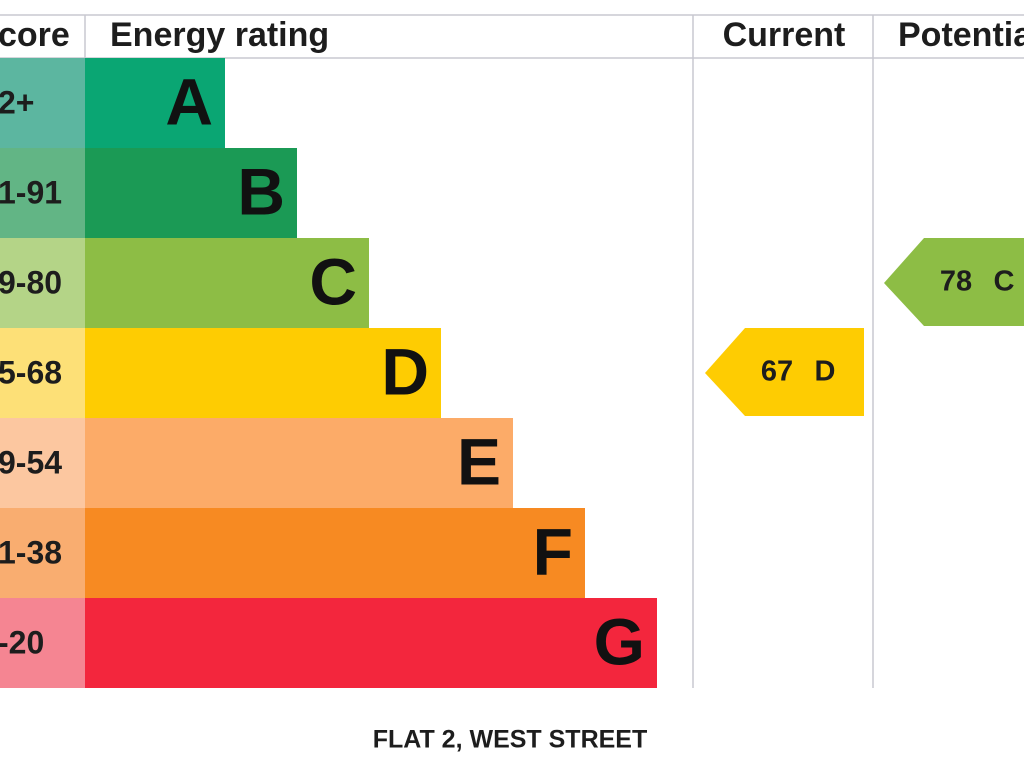  What do you see at coordinates (619, 641) in the screenshot?
I see `rating-letter: G` at bounding box center [619, 641].